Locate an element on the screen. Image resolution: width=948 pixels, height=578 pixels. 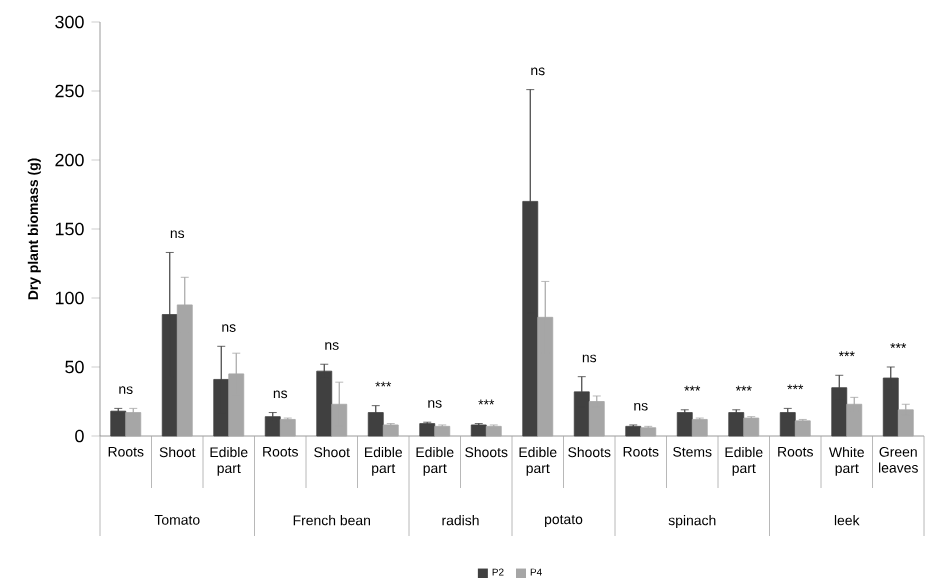
y-tick-label: 0 is located at coordinates (79, 436).